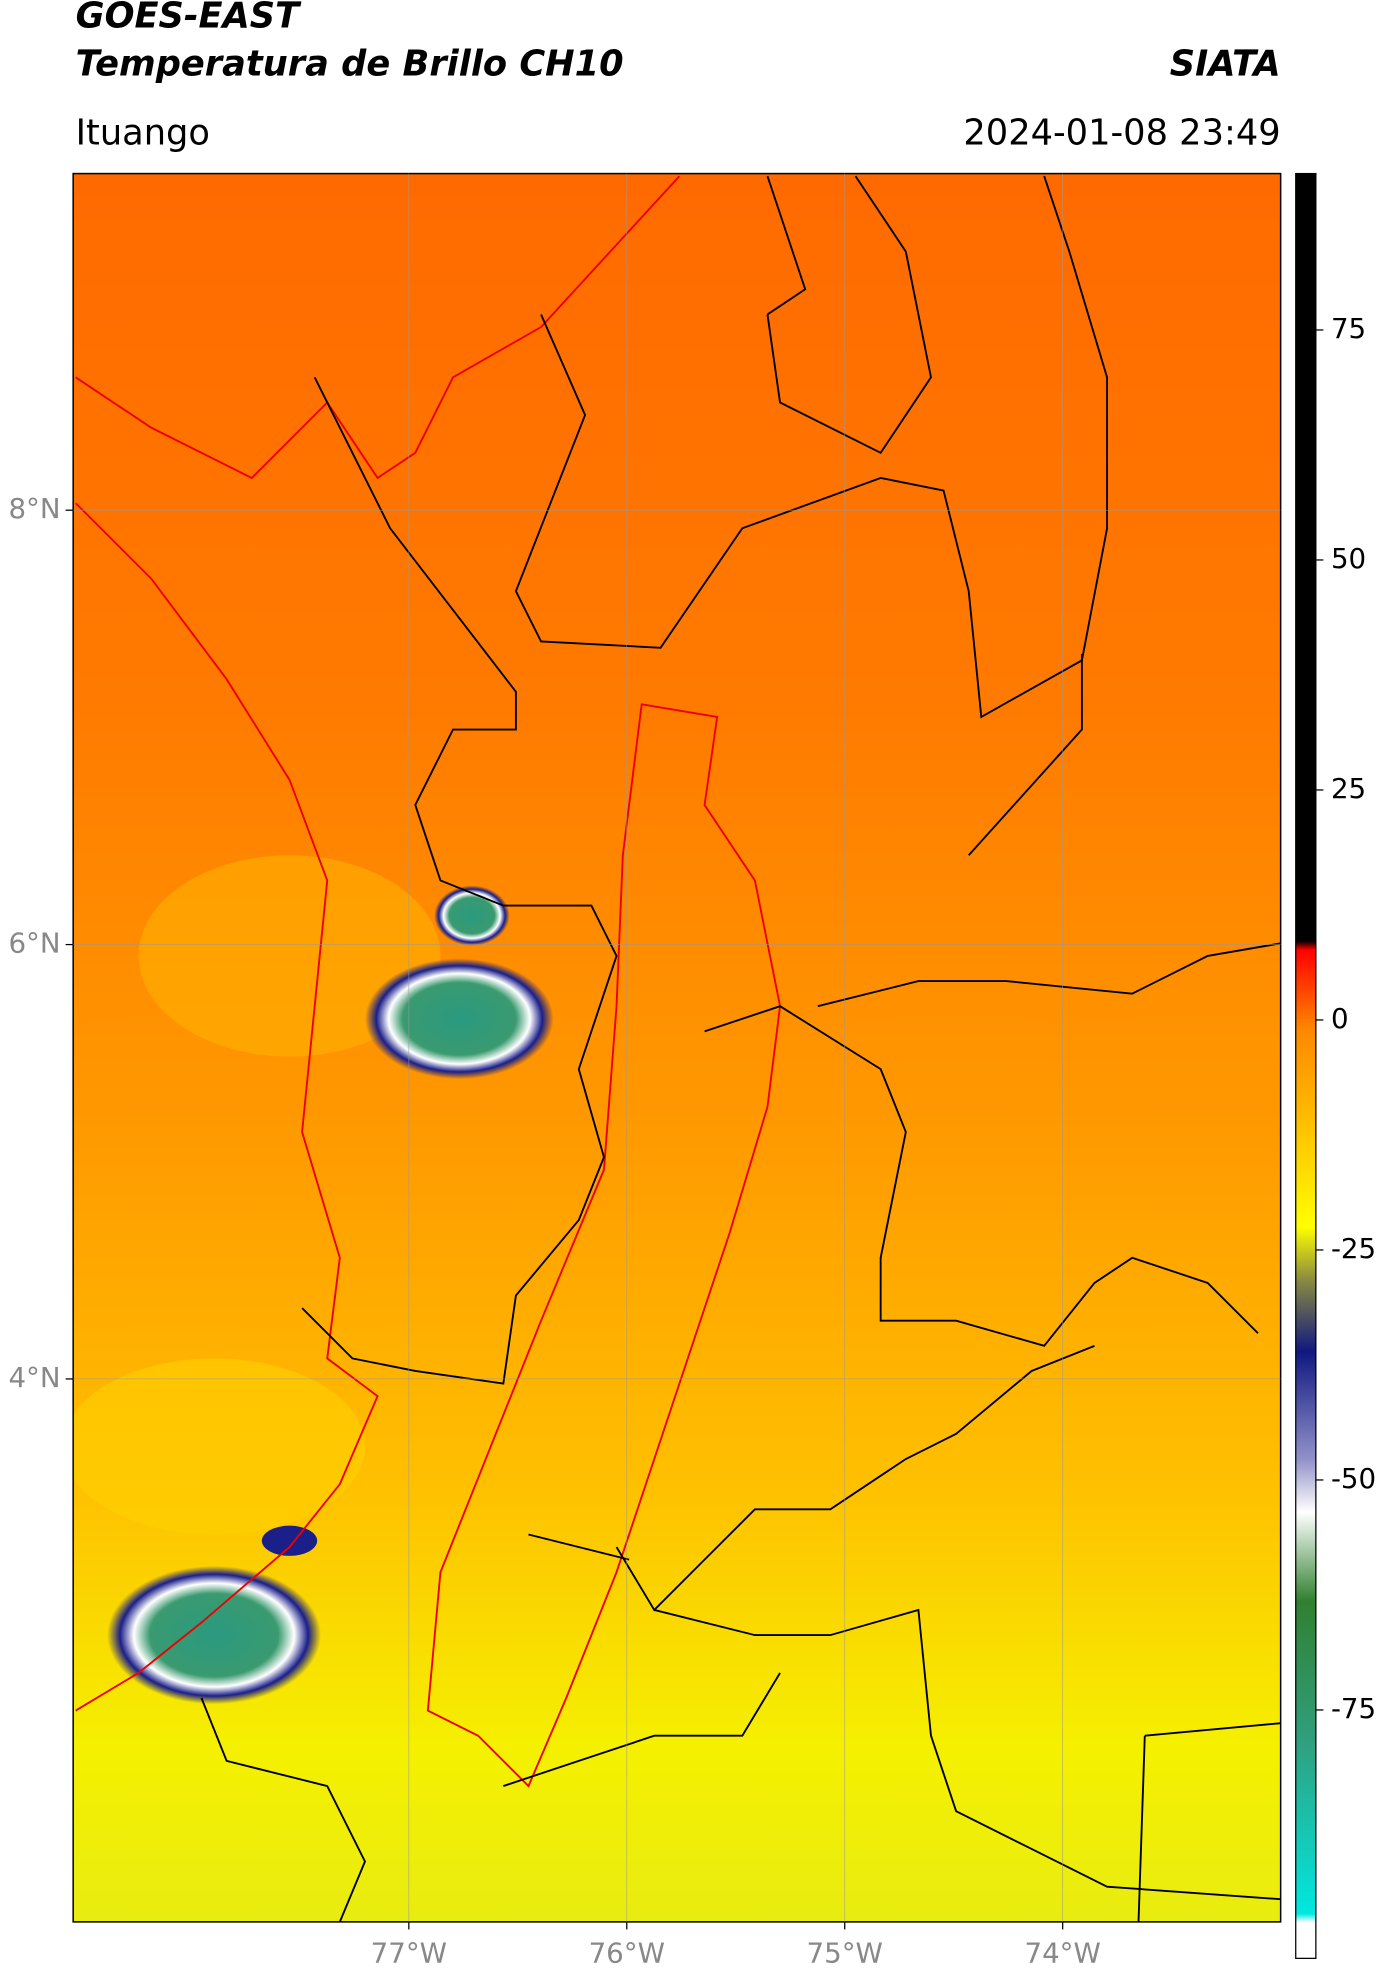 The image size is (1384, 1981). What do you see at coordinates (1121, 133) in the screenshot?
I see `datetime: 2024-01-08 23:49` at bounding box center [1121, 133].